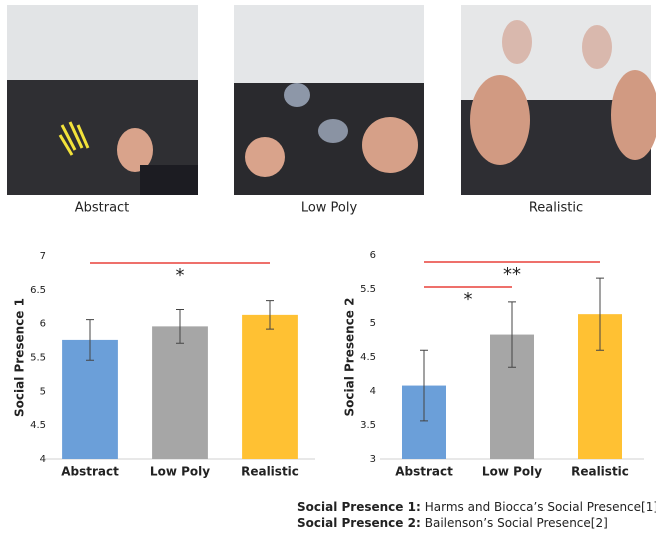  What do you see at coordinates (359, 507) in the screenshot?
I see `footnote-label: Social Presence 1:` at bounding box center [359, 507].